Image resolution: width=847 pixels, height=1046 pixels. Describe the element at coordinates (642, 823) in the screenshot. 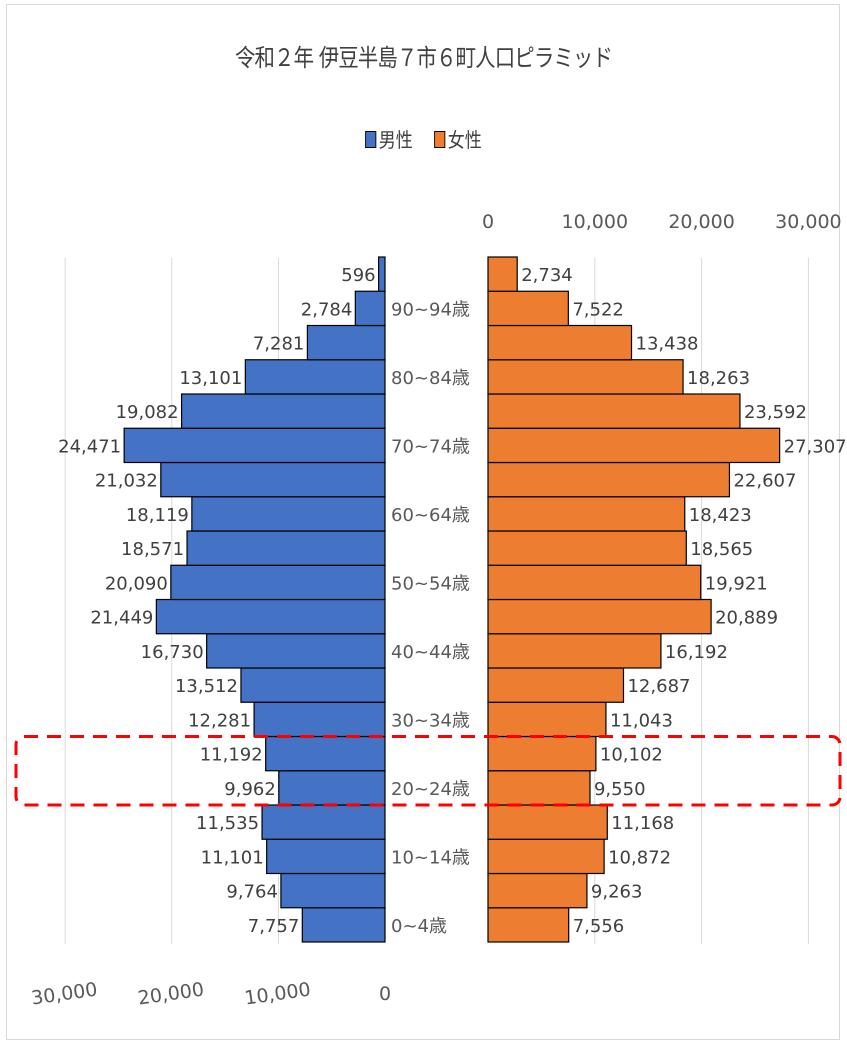

I see `female-value-label: 11,168` at that location.